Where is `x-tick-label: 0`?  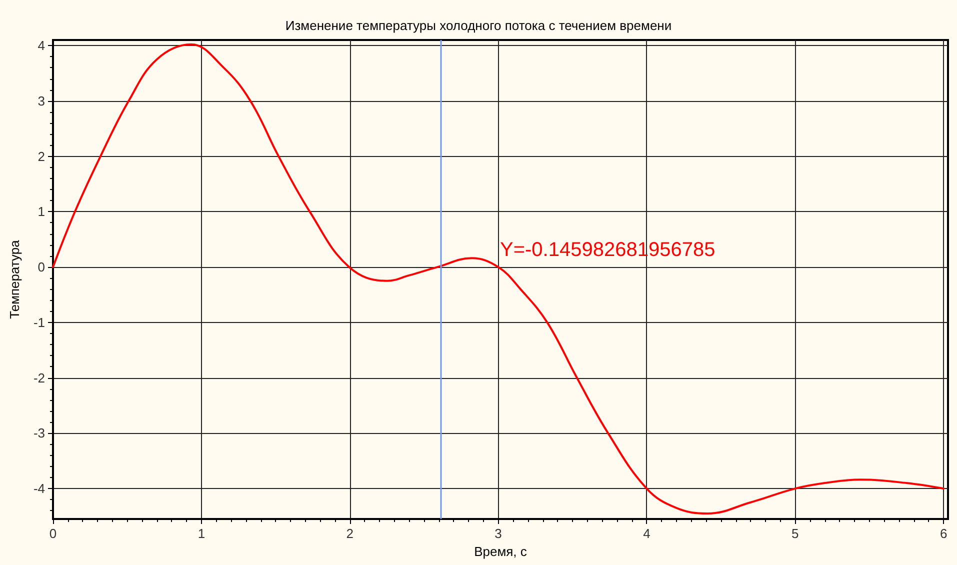 x-tick-label: 0 is located at coordinates (53, 533).